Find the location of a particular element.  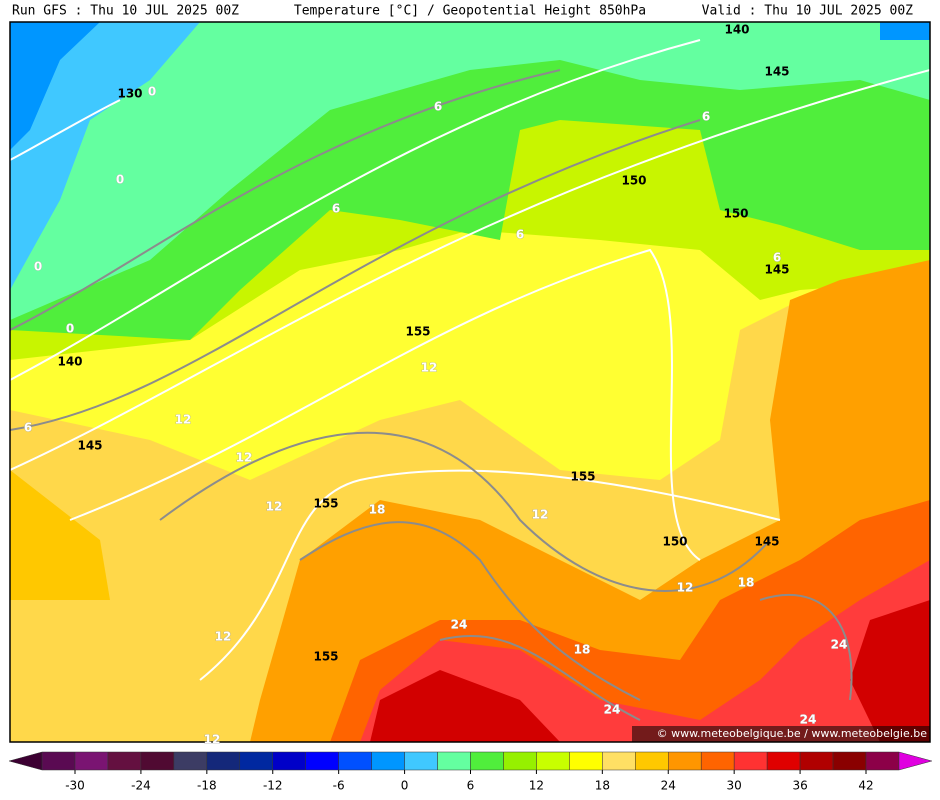

colorbar: -30 -24 -18 -12 -6 0 6 12 18 24 30 36 42 is located at coordinates (470, 772).